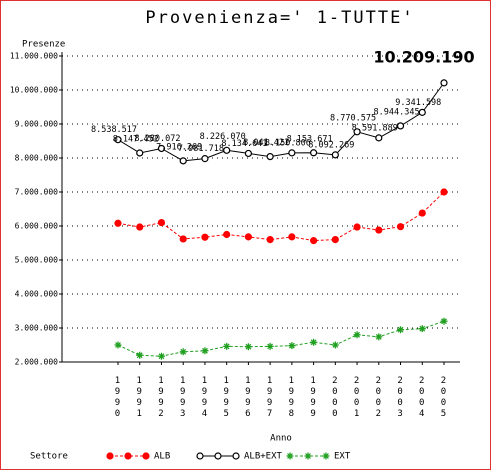  Describe the element at coordinates (378, 398) in the screenshot. I see `x-tick-label: 2002` at that location.